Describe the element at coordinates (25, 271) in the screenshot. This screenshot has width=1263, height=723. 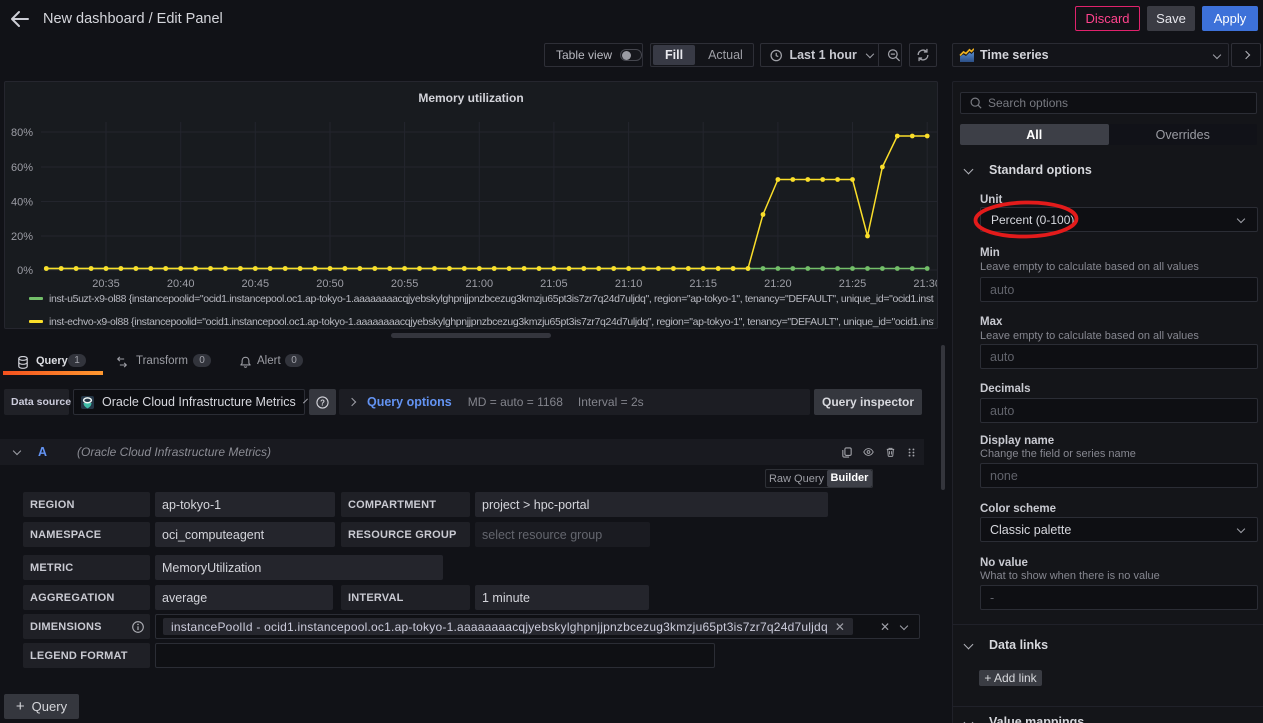
I see `svg-text: 0%` at that location.